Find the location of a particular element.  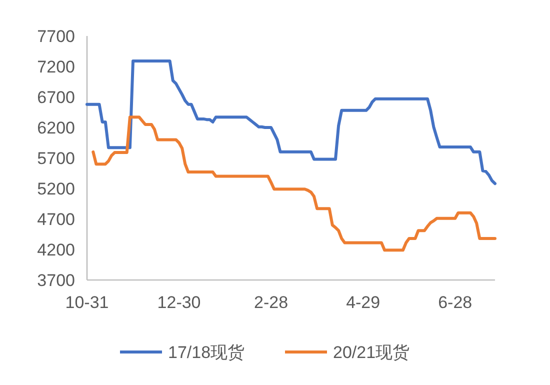

x-tick-label: 10-31 is located at coordinates (87, 302).